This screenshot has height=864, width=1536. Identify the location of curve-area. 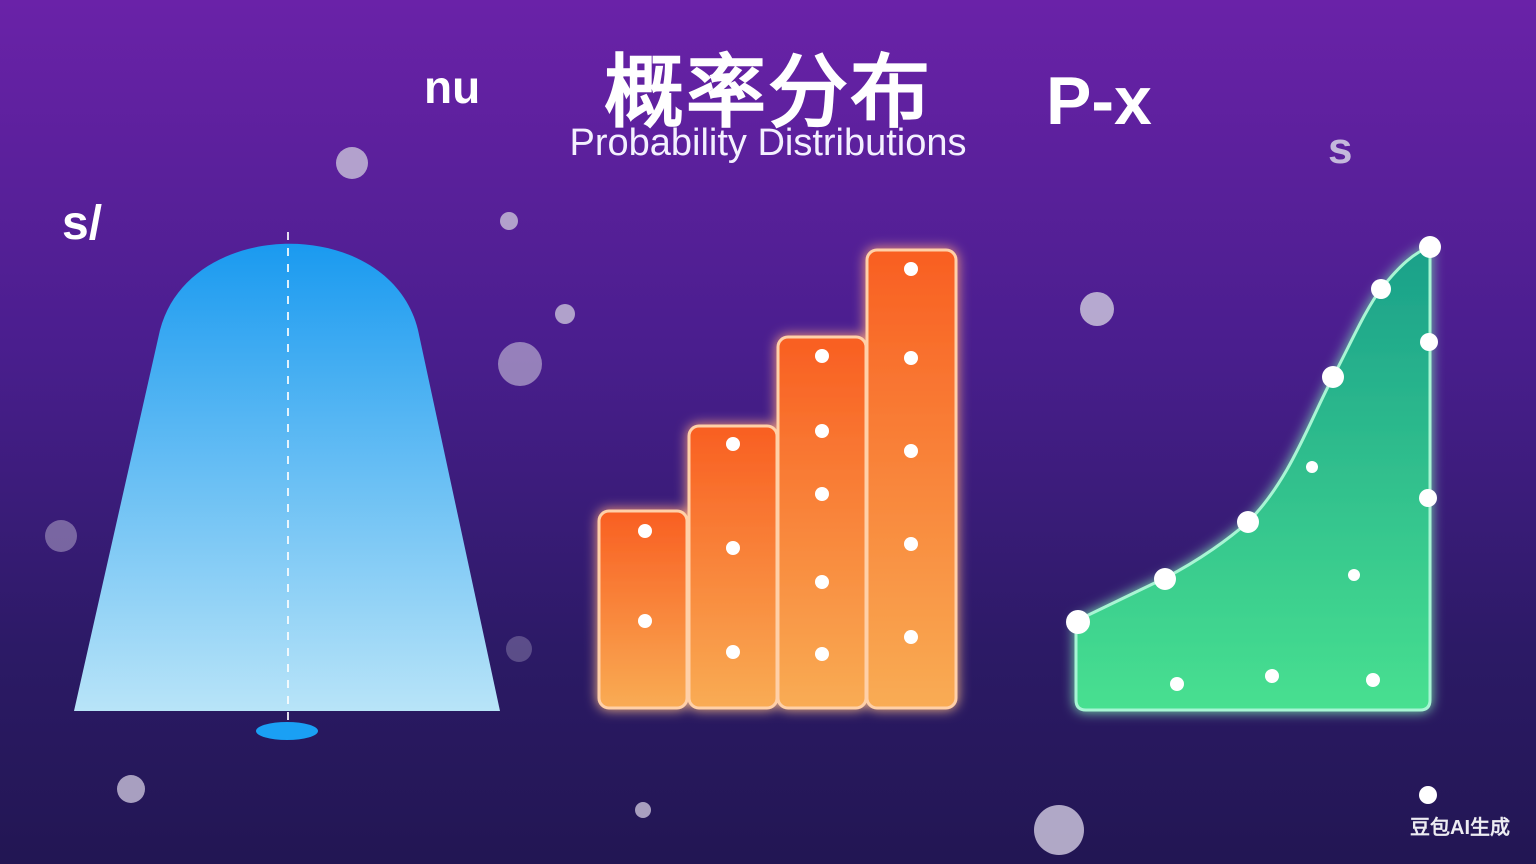
(1253, 478).